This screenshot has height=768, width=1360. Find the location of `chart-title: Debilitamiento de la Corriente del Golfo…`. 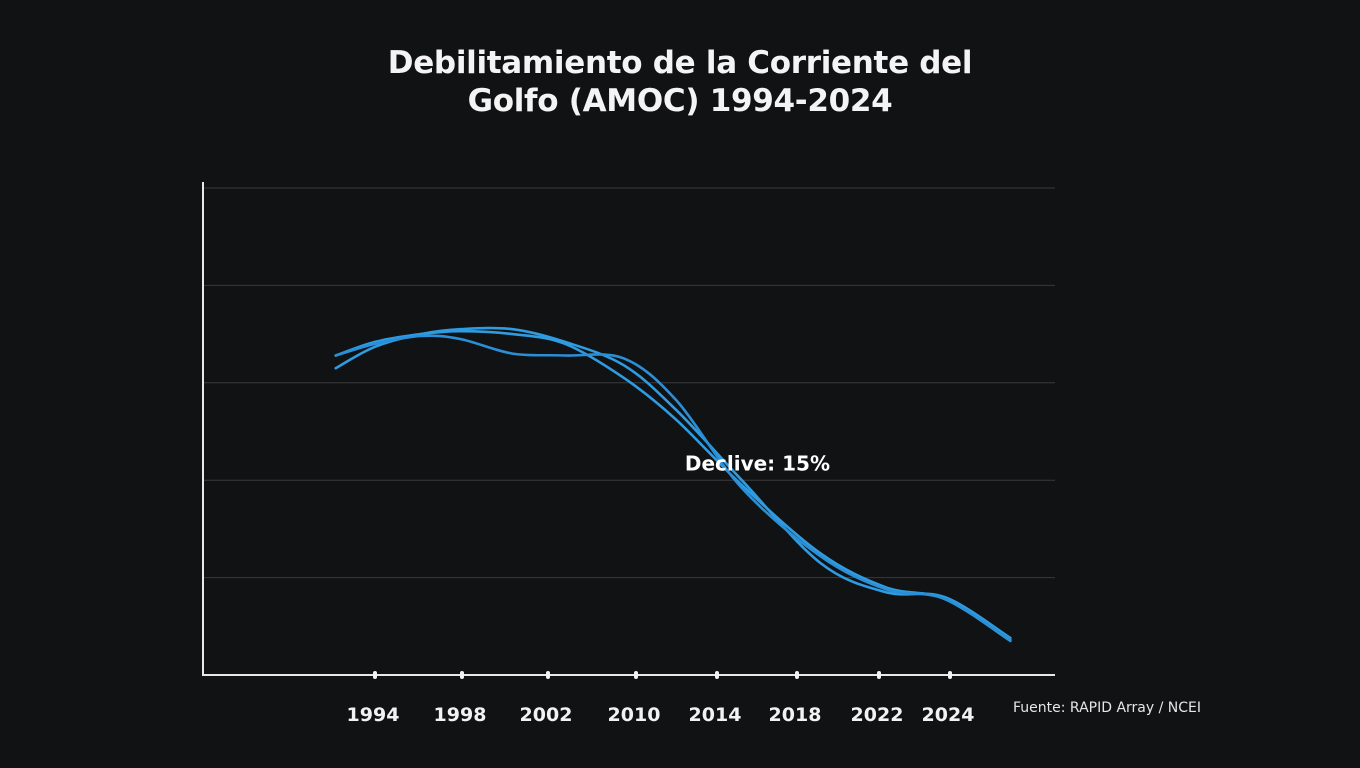

chart-title: Debilitamiento de la Corriente del Golfo… is located at coordinates (680, 82).